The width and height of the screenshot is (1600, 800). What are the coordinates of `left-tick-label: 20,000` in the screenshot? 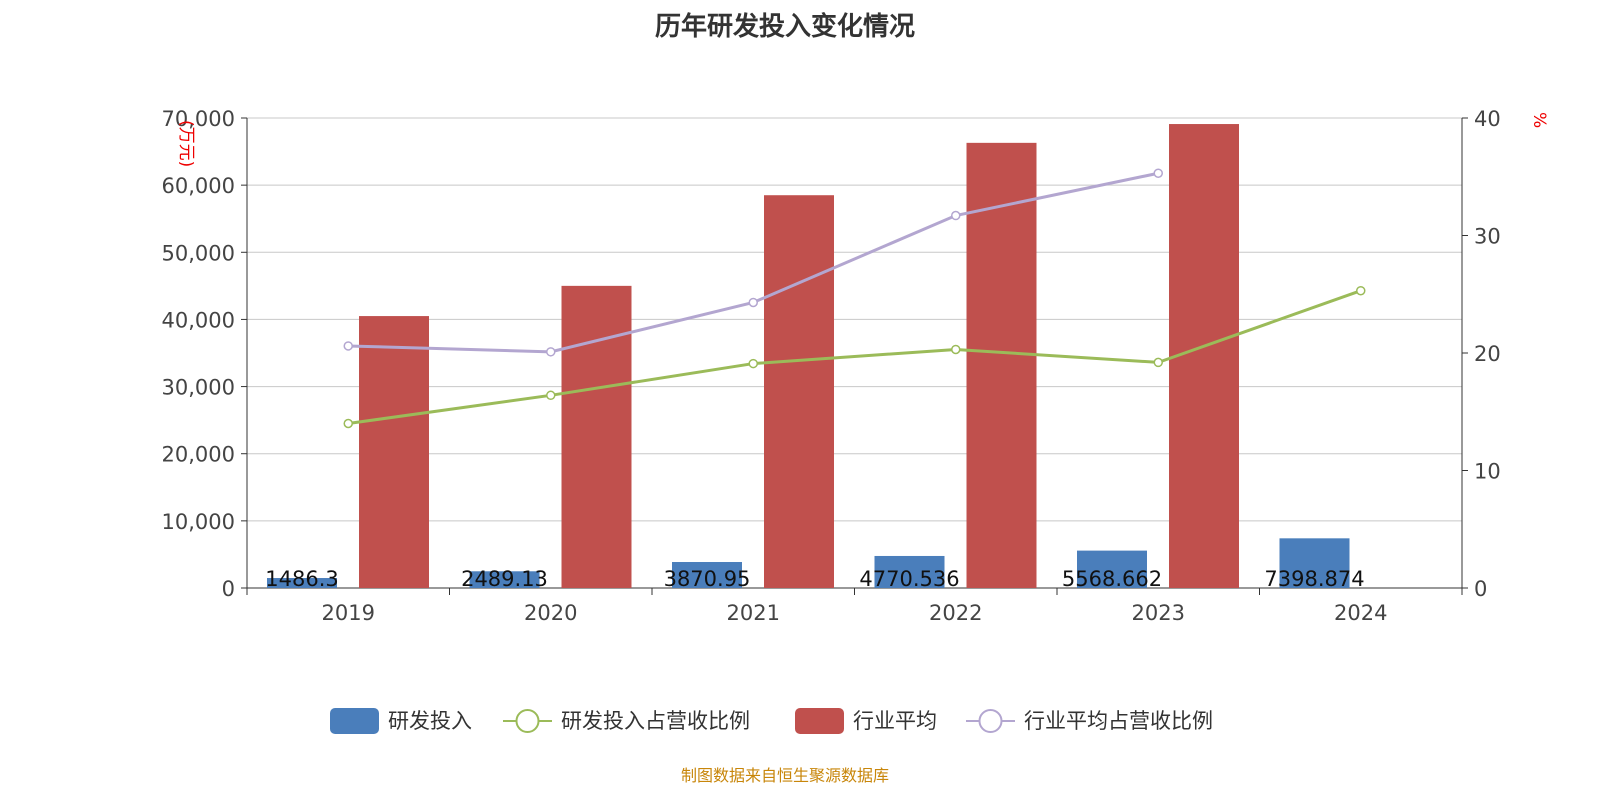 It's located at (198, 455).